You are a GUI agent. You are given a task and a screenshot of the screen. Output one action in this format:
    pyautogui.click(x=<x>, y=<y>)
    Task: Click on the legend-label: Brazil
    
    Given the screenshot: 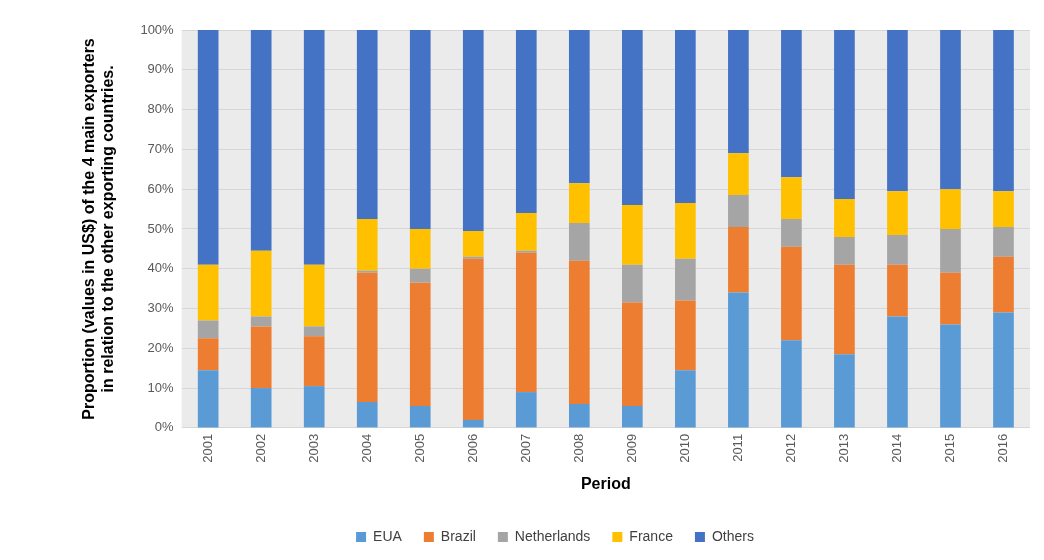 What is the action you would take?
    pyautogui.click(x=458, y=535)
    